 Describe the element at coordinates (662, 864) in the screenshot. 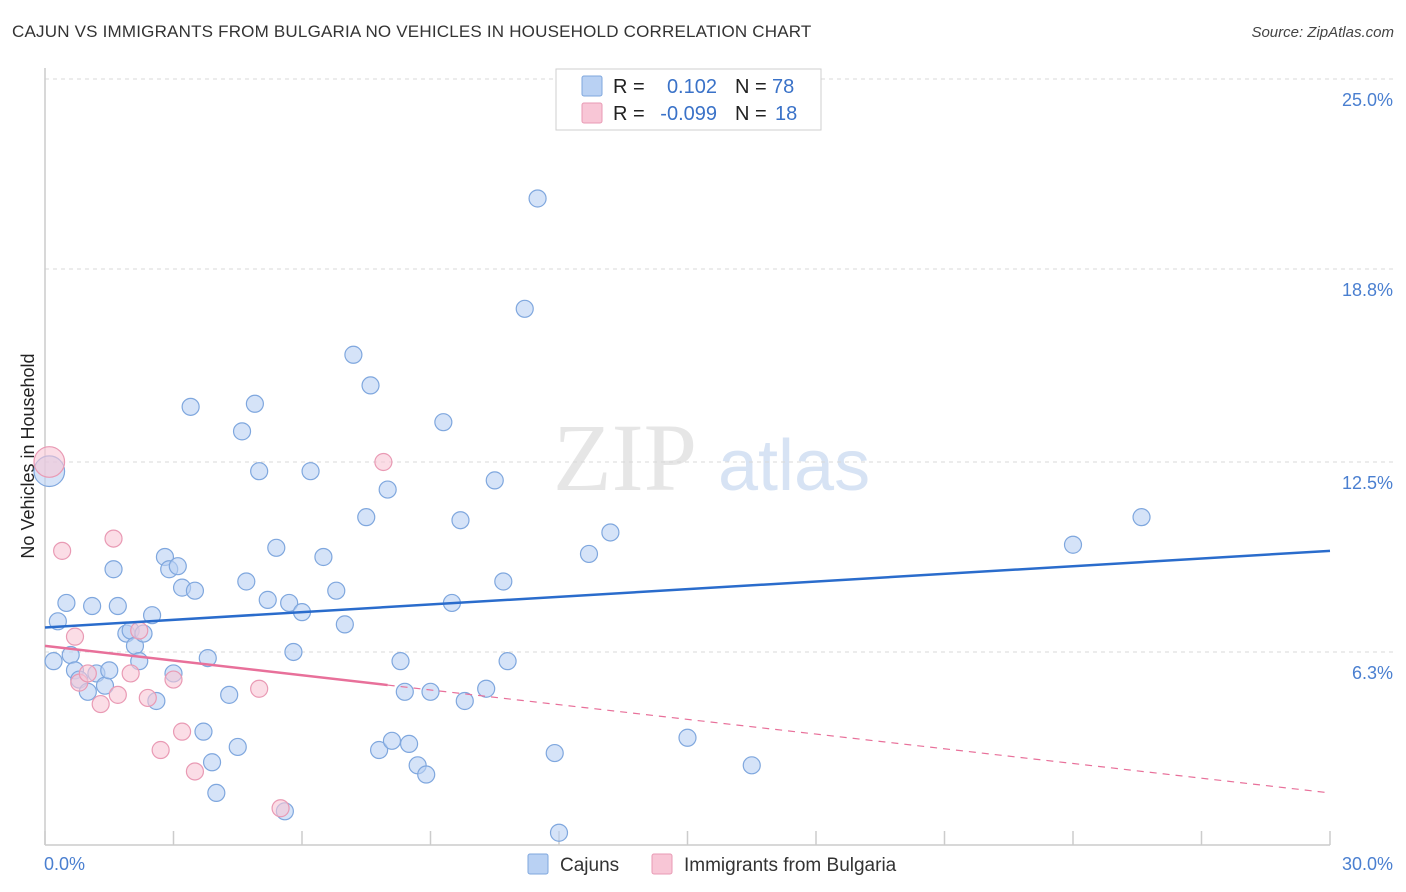

I see `bottom-legend-swatch-bulgaria` at that location.